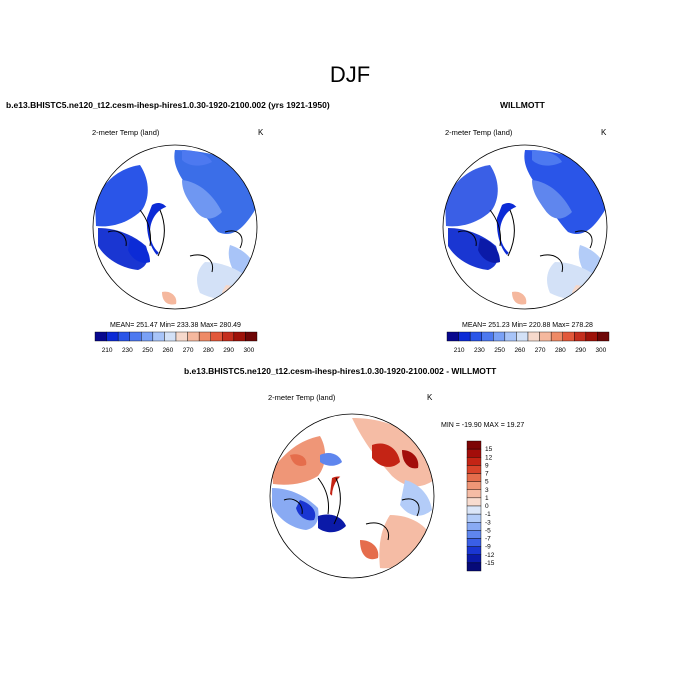  What do you see at coordinates (490, 563) in the screenshot?
I see `colorbar-tick-label: -15` at bounding box center [490, 563].